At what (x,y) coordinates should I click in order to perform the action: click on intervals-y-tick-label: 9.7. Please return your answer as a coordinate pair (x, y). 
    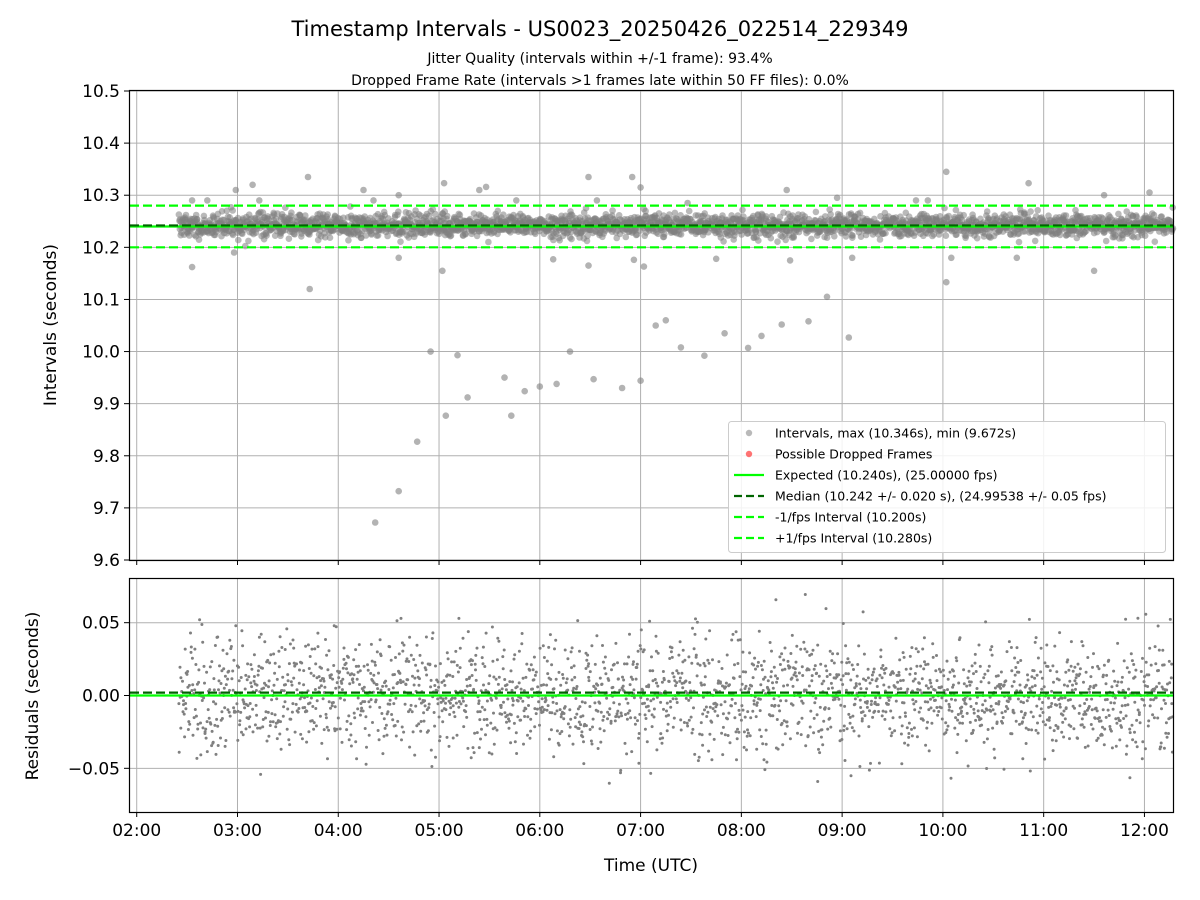
    Looking at the image, I should click on (106, 509).